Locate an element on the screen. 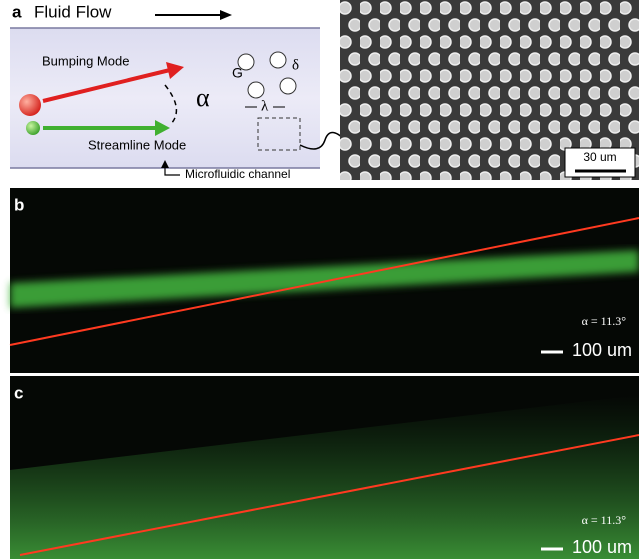 This screenshot has width=639, height=559. flow-label: Fluid Flow is located at coordinates (73, 11).